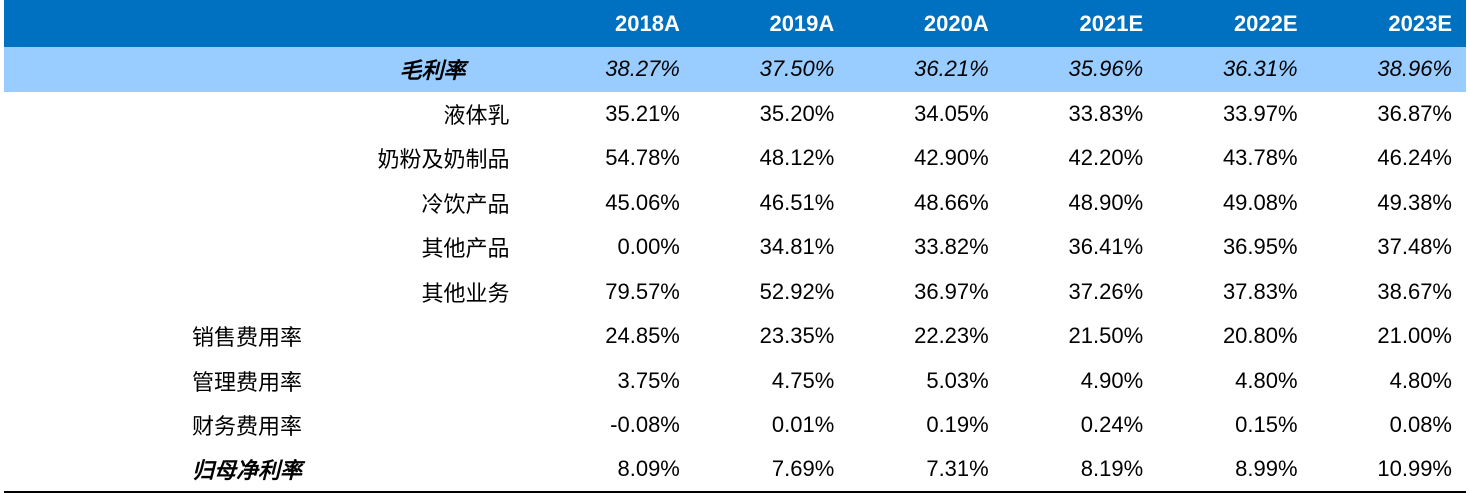  What do you see at coordinates (1420, 425) in the screenshot?
I see `table-cell: 0.08%` at bounding box center [1420, 425].